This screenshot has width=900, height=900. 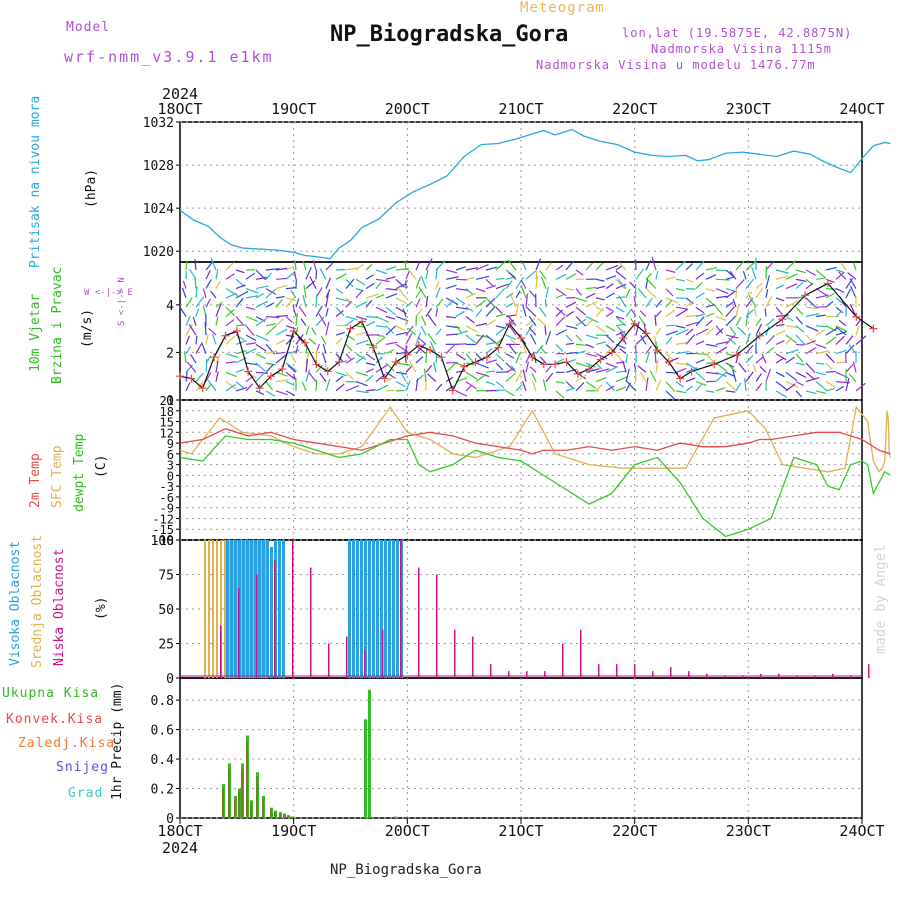 What do you see at coordinates (179, 109) in the screenshot?
I see `x-tick-label-top: 18OCT` at bounding box center [179, 109].